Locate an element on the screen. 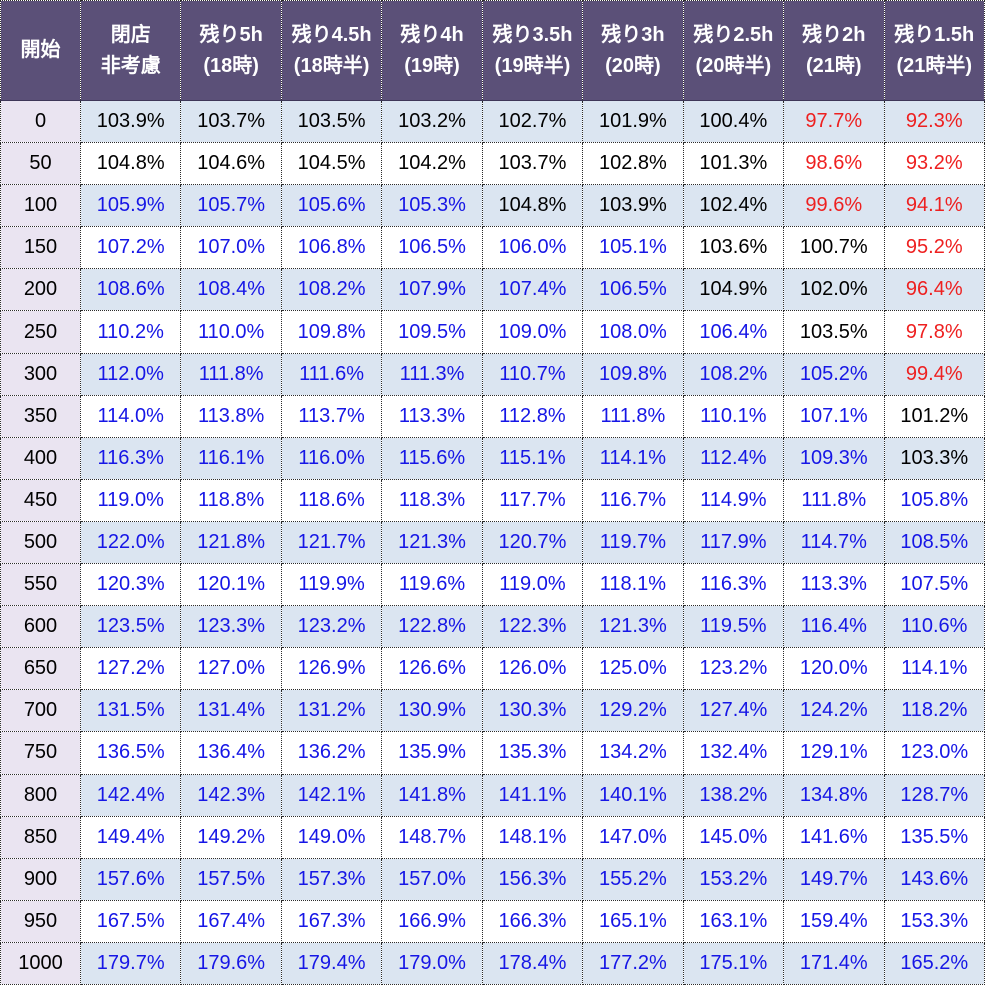 This screenshot has width=985, height=985. value-cell: 126.0% is located at coordinates (532, 669).